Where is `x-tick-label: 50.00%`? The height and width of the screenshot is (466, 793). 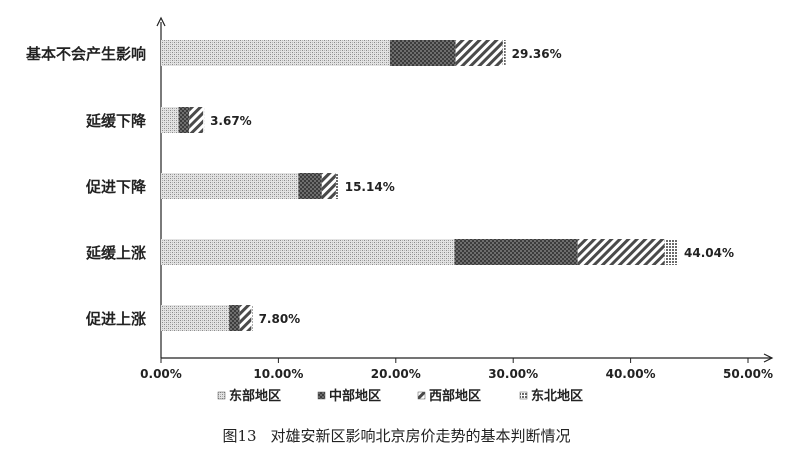
x-tick-label: 50.00% is located at coordinates (748, 374).